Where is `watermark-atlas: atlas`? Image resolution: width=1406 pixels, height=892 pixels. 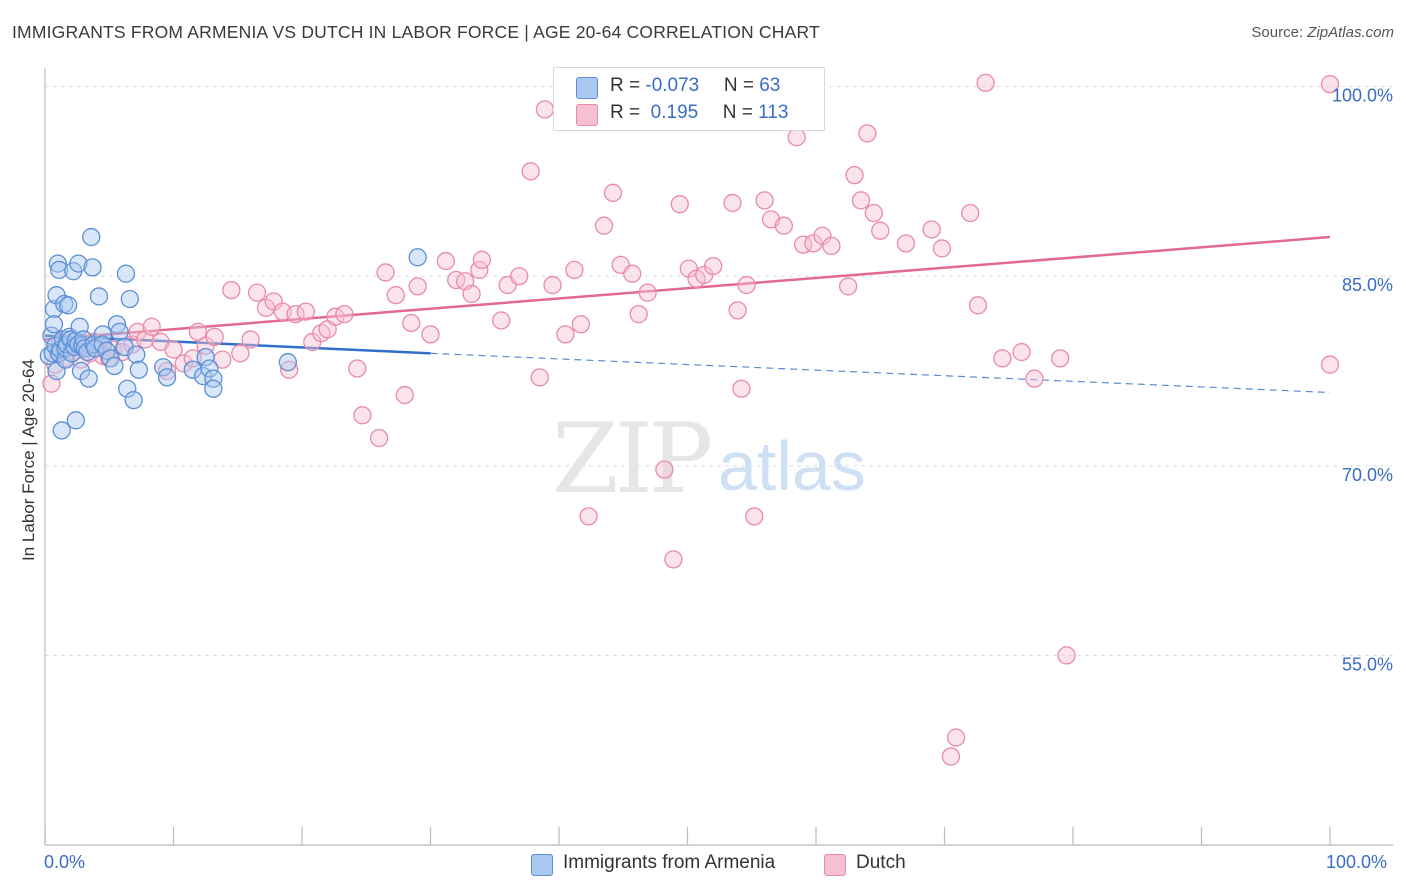
watermark-atlas: atlas is located at coordinates (792, 466).